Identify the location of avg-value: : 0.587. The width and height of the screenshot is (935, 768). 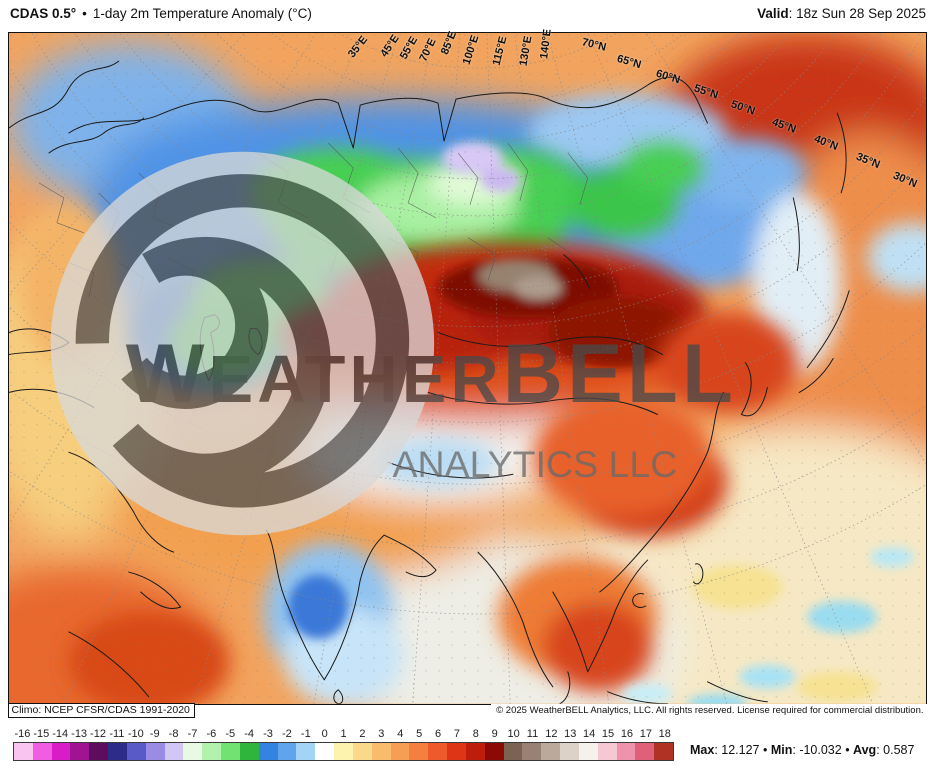
(895, 750).